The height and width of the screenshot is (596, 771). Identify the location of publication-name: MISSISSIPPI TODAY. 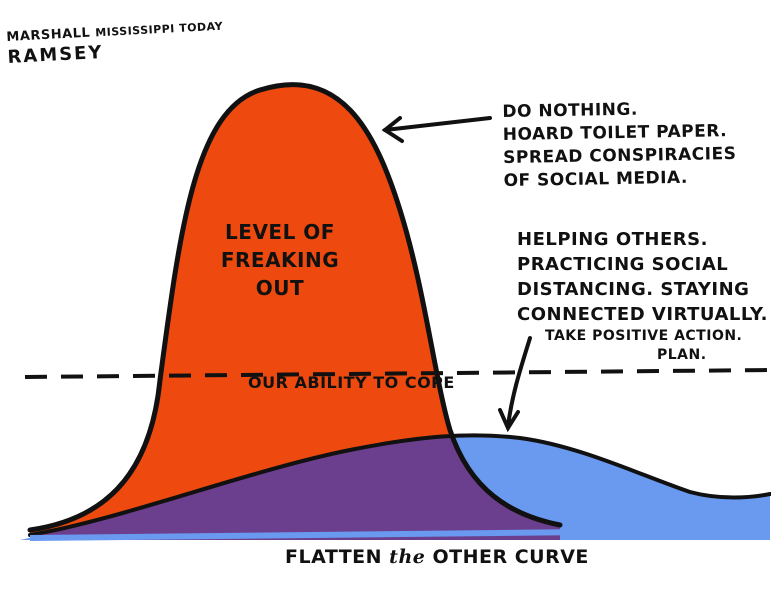
(159, 29).